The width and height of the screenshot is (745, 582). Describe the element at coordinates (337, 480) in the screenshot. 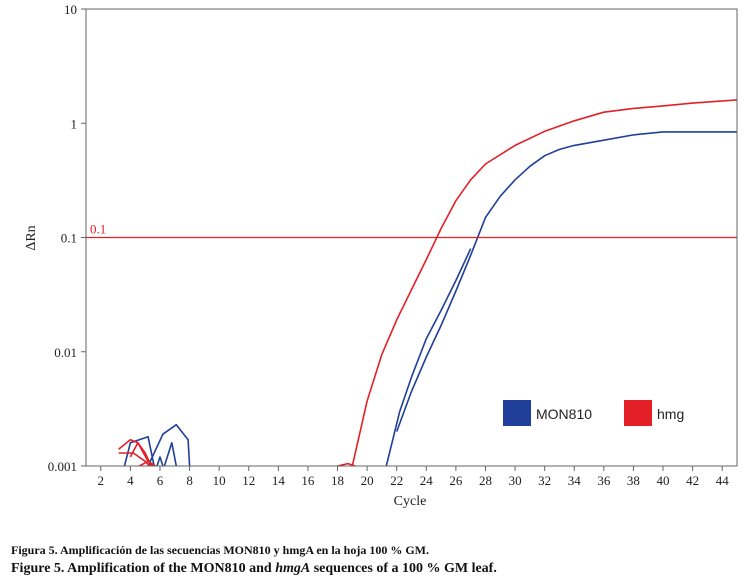

I see `x-tick-label: 18` at that location.